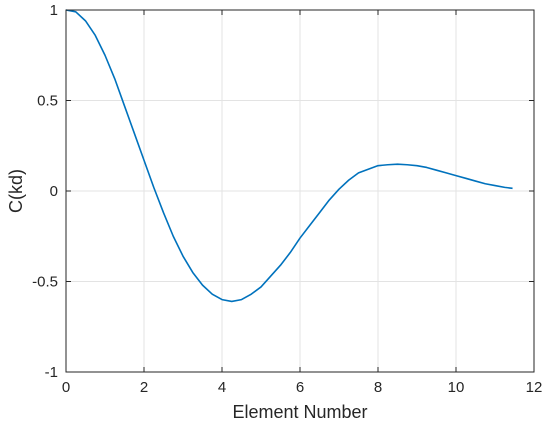  I want to click on y-tick-label: 0, so click(54, 191).